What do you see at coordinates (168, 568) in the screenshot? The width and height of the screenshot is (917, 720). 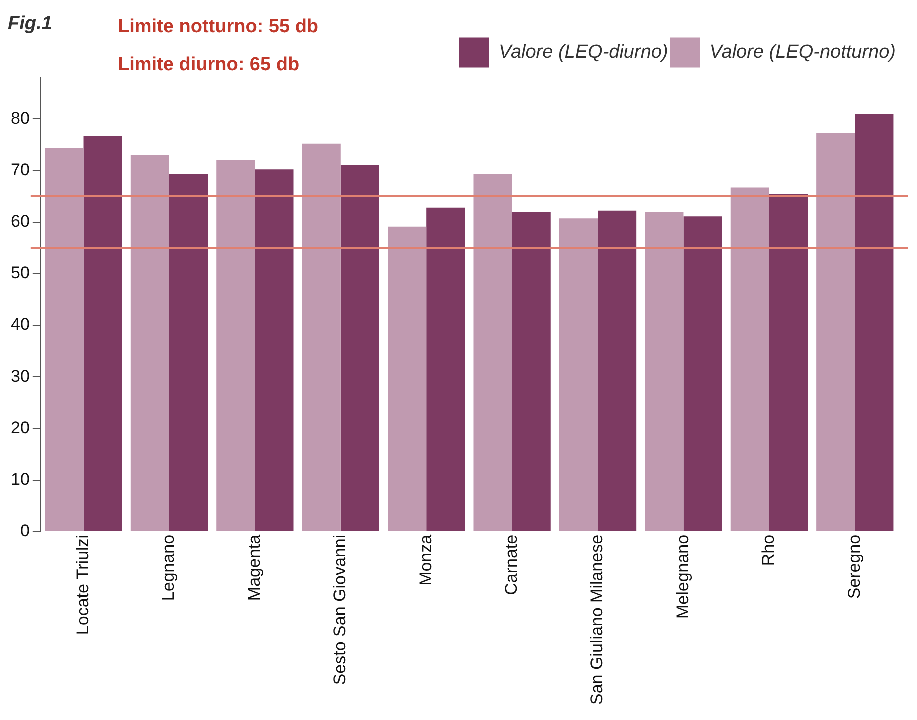 I see `x-tick-label: Legnano` at bounding box center [168, 568].